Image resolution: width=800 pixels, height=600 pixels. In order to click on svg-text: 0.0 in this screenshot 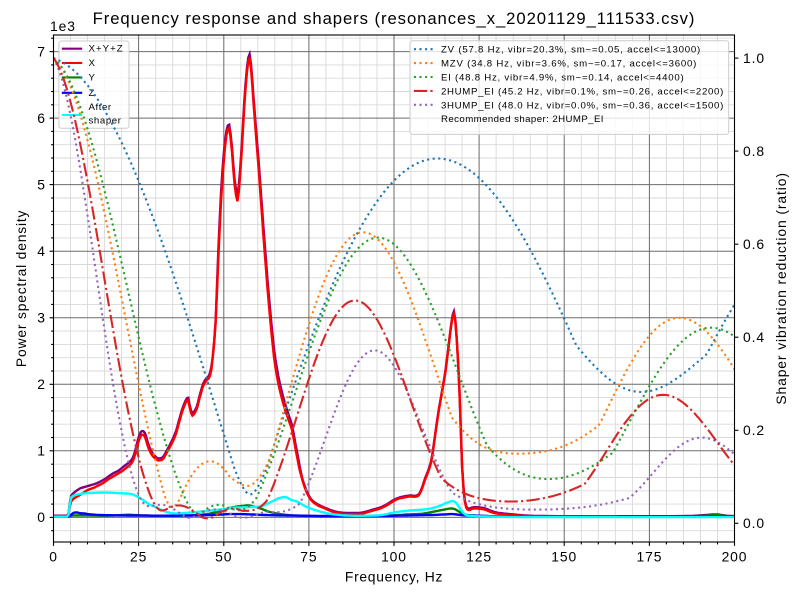, I will do `click(754, 523)`.